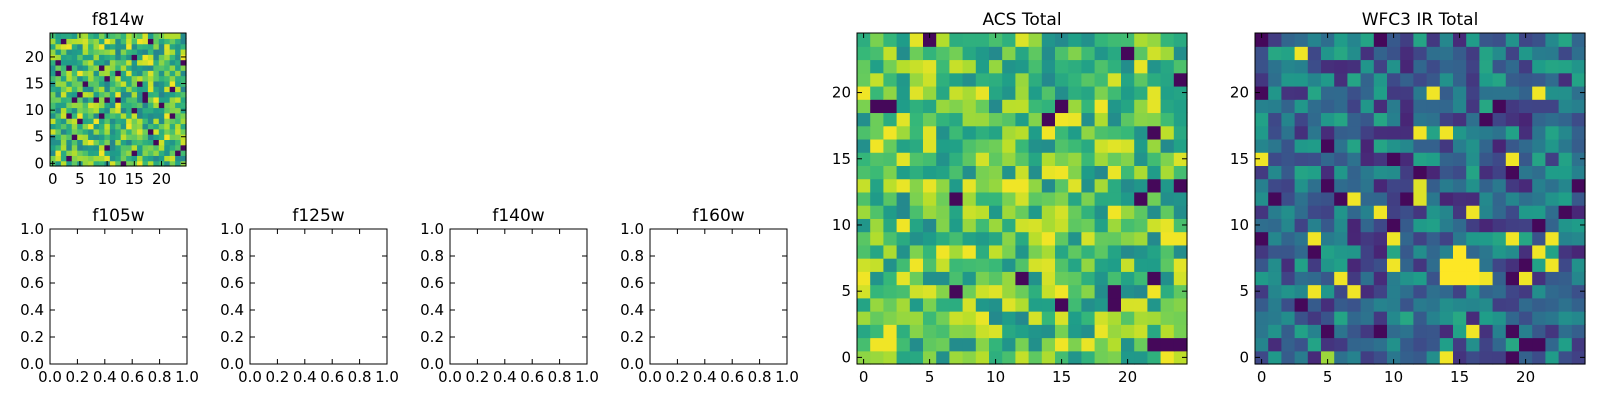 The width and height of the screenshot is (1600, 400). I want to click on x-tick-label: 0.6, so click(532, 377).